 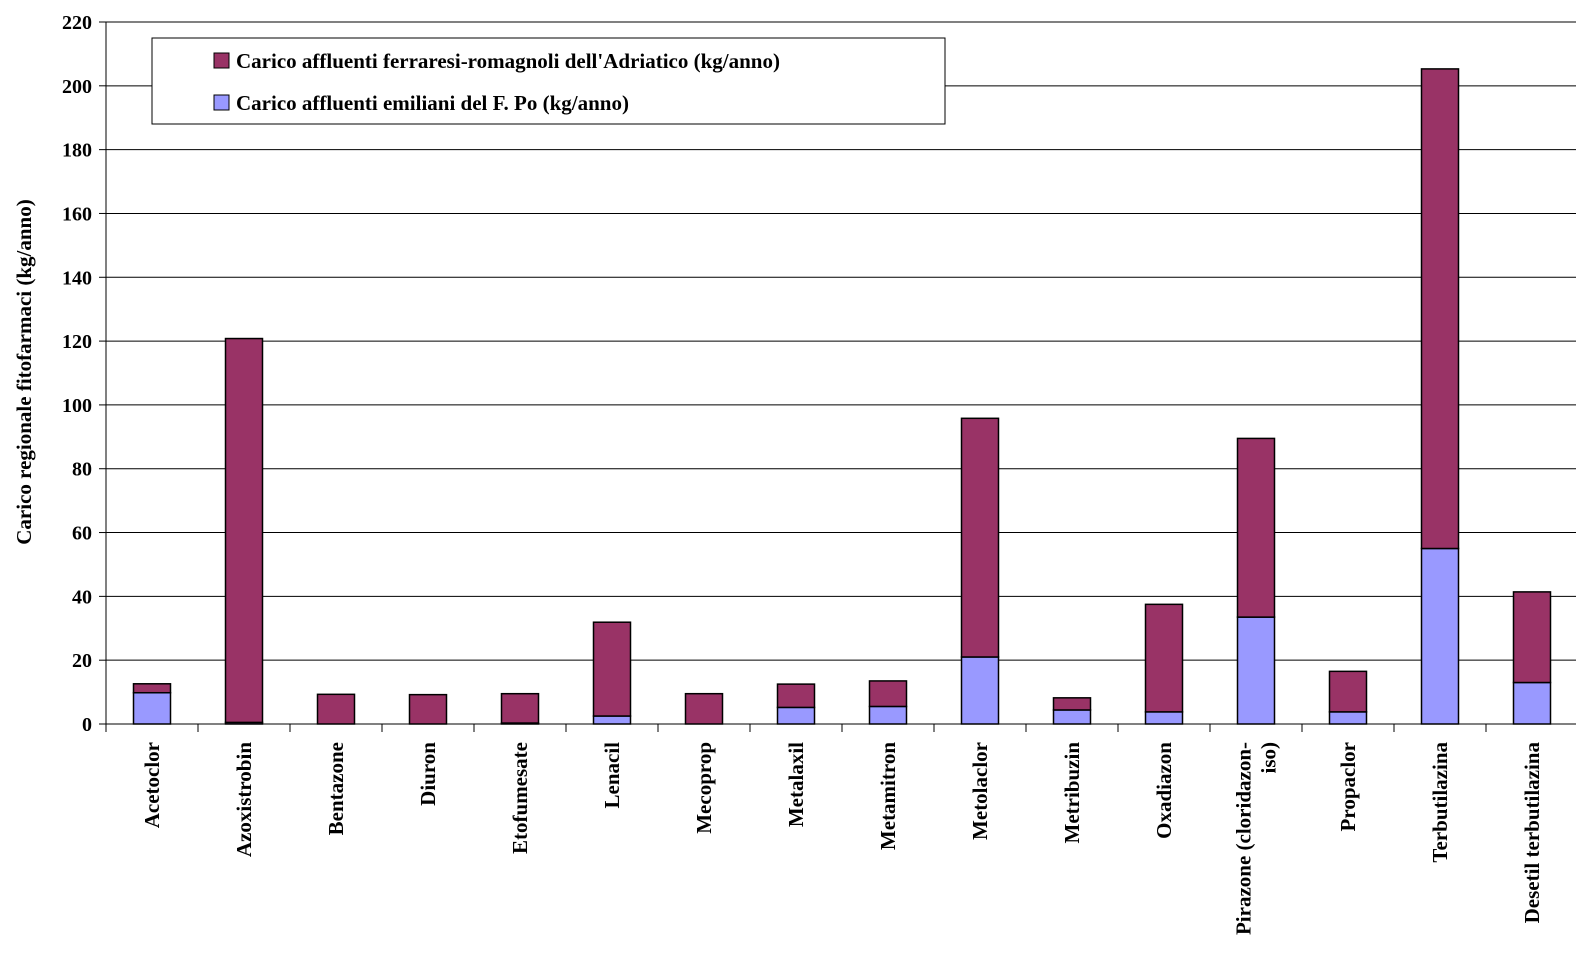 I want to click on x-tick-label: Azoxistrobin, so click(x=244, y=799).